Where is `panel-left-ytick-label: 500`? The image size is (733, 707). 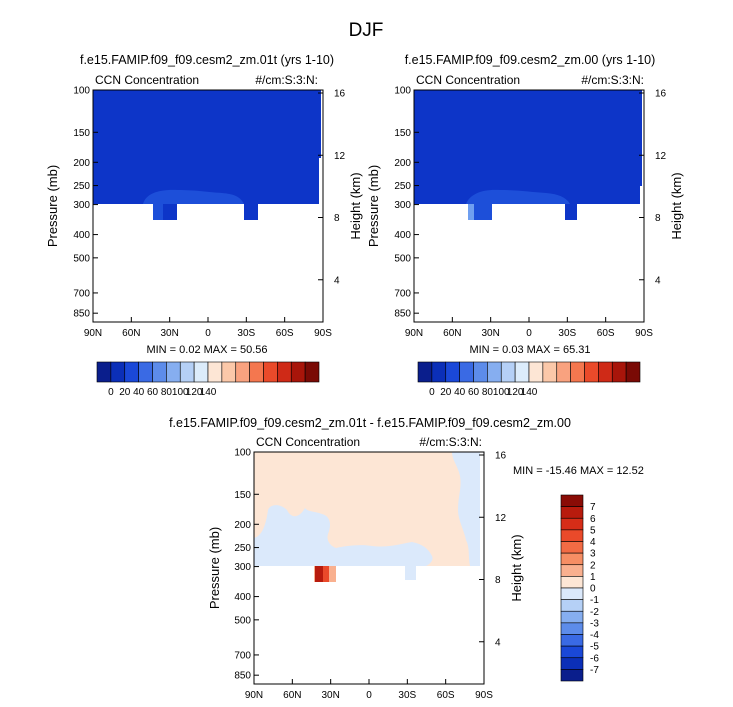
panel-left-ytick-label: 500 is located at coordinates (81, 258).